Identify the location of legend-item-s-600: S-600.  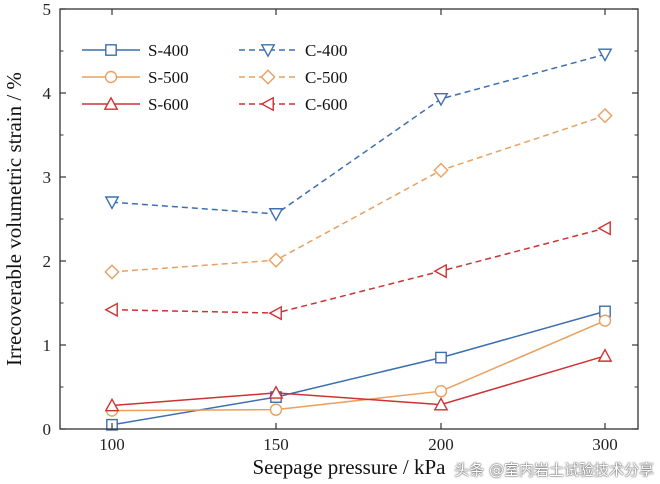
(135, 104).